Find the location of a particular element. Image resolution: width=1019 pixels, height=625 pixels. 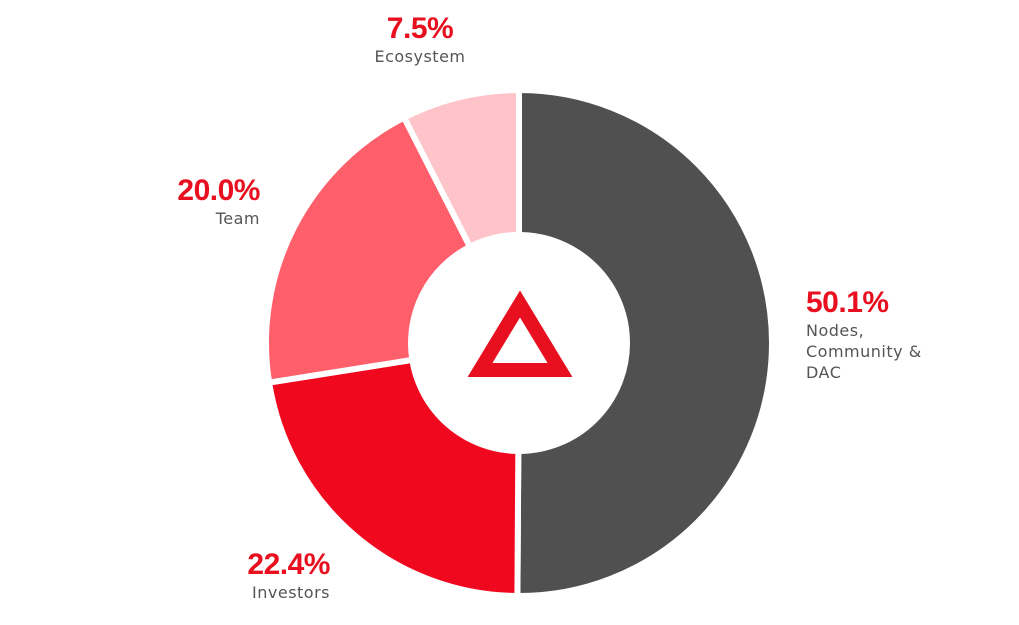

value-label: 20.0% is located at coordinates (218, 190).